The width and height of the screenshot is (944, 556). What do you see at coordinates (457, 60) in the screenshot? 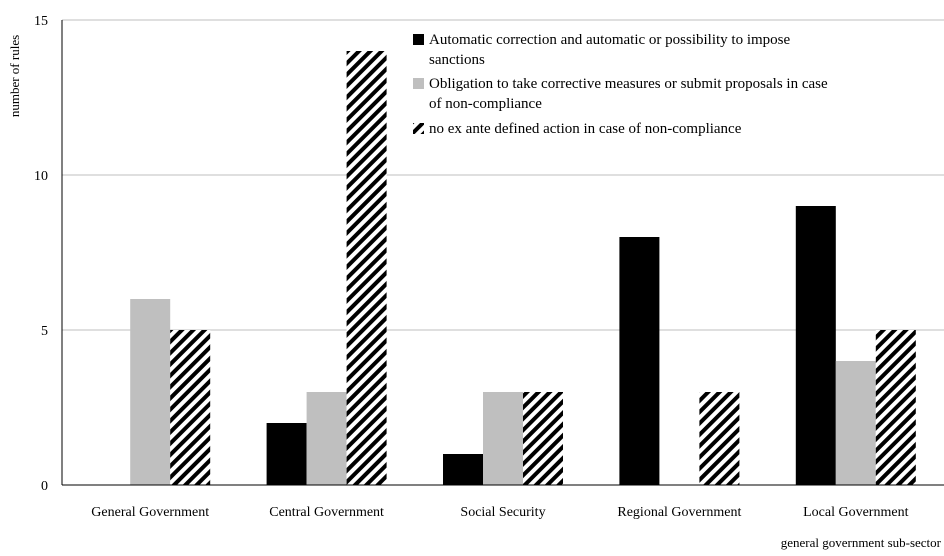
I see `legend-label: sanctions` at bounding box center [457, 60].